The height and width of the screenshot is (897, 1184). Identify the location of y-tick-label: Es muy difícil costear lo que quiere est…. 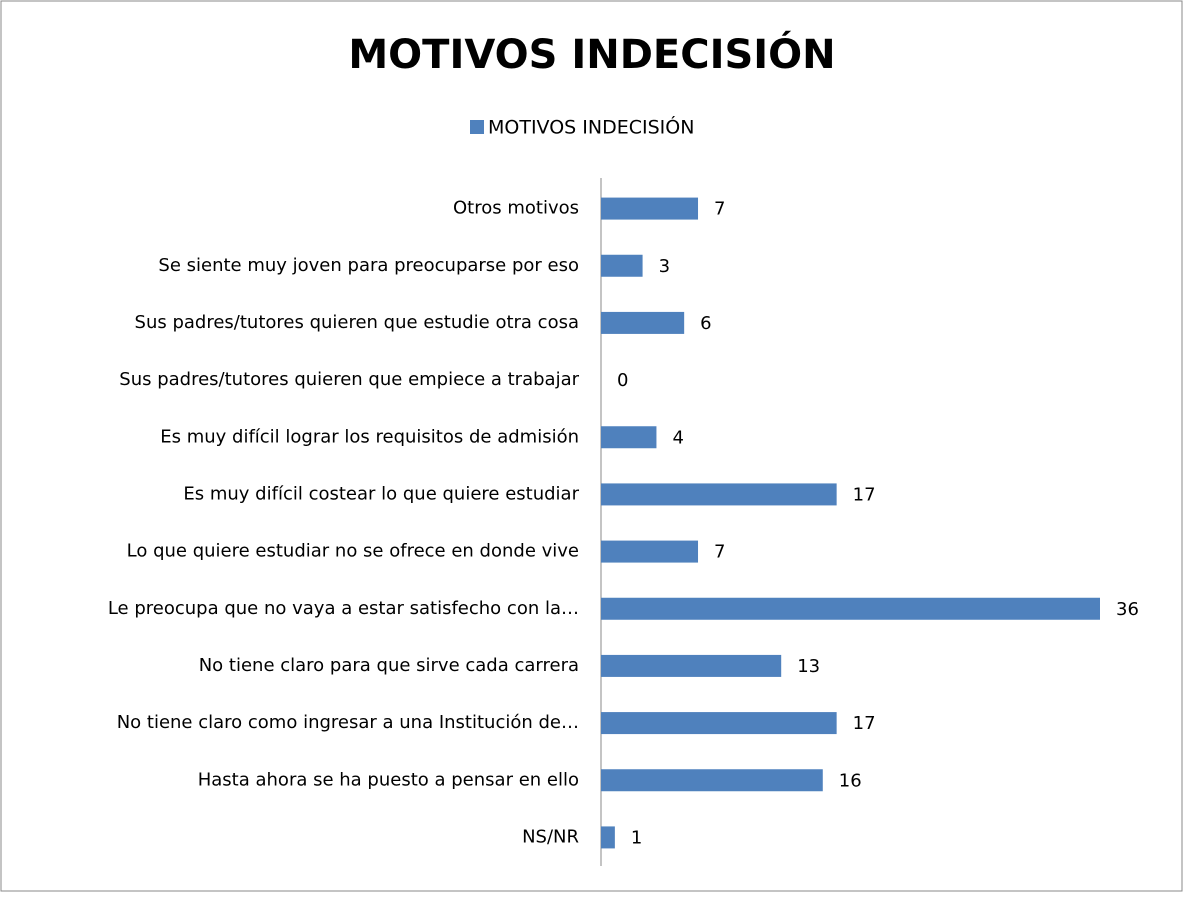
(381, 493).